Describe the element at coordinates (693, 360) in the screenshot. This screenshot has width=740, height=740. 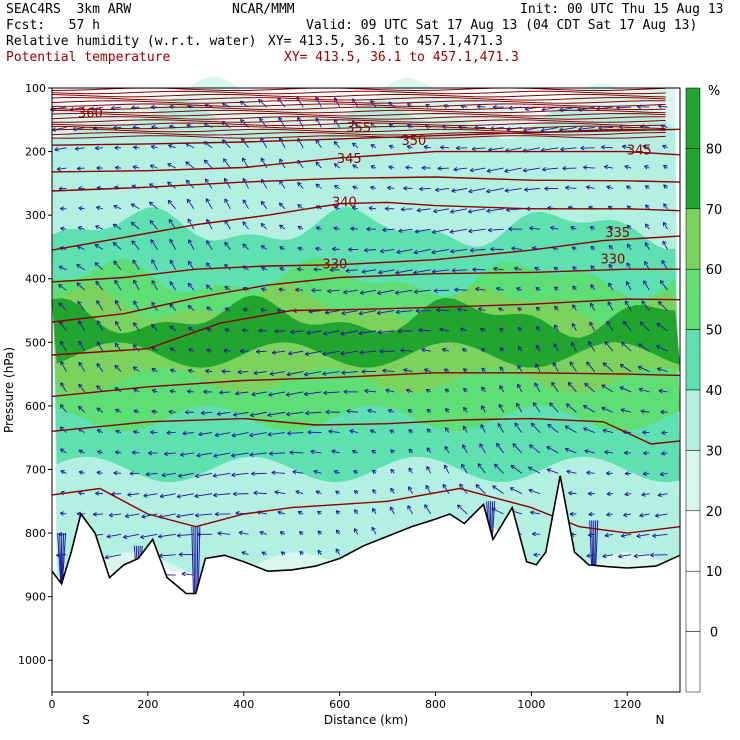
I see `colorbar-cell` at that location.